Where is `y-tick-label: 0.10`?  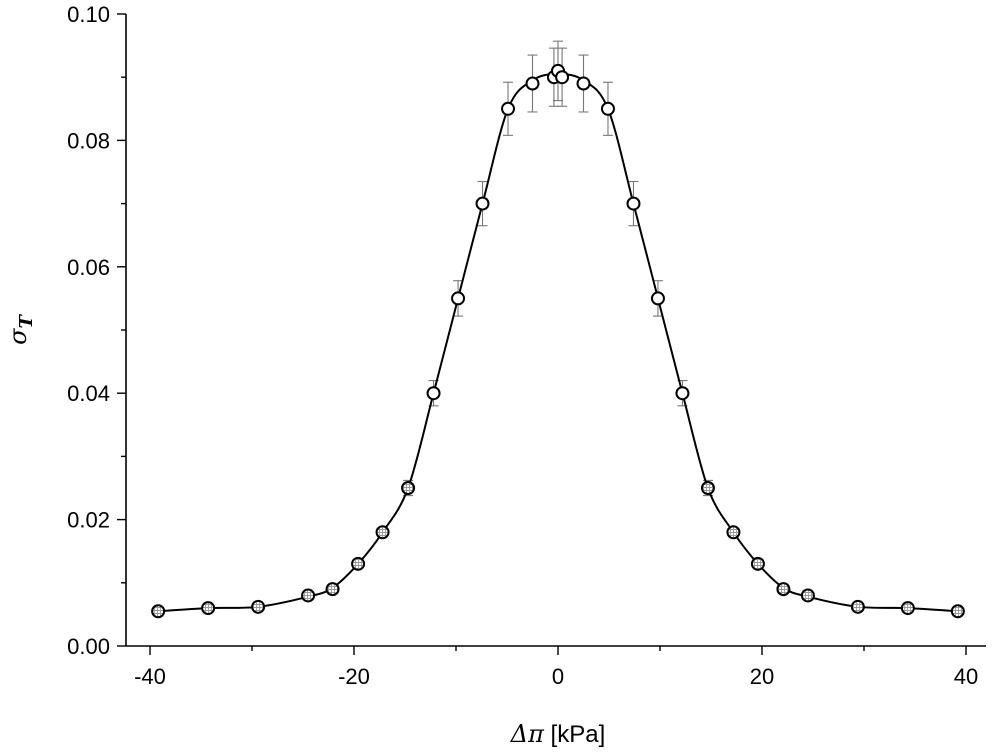
y-tick-label: 0.10 is located at coordinates (88, 14).